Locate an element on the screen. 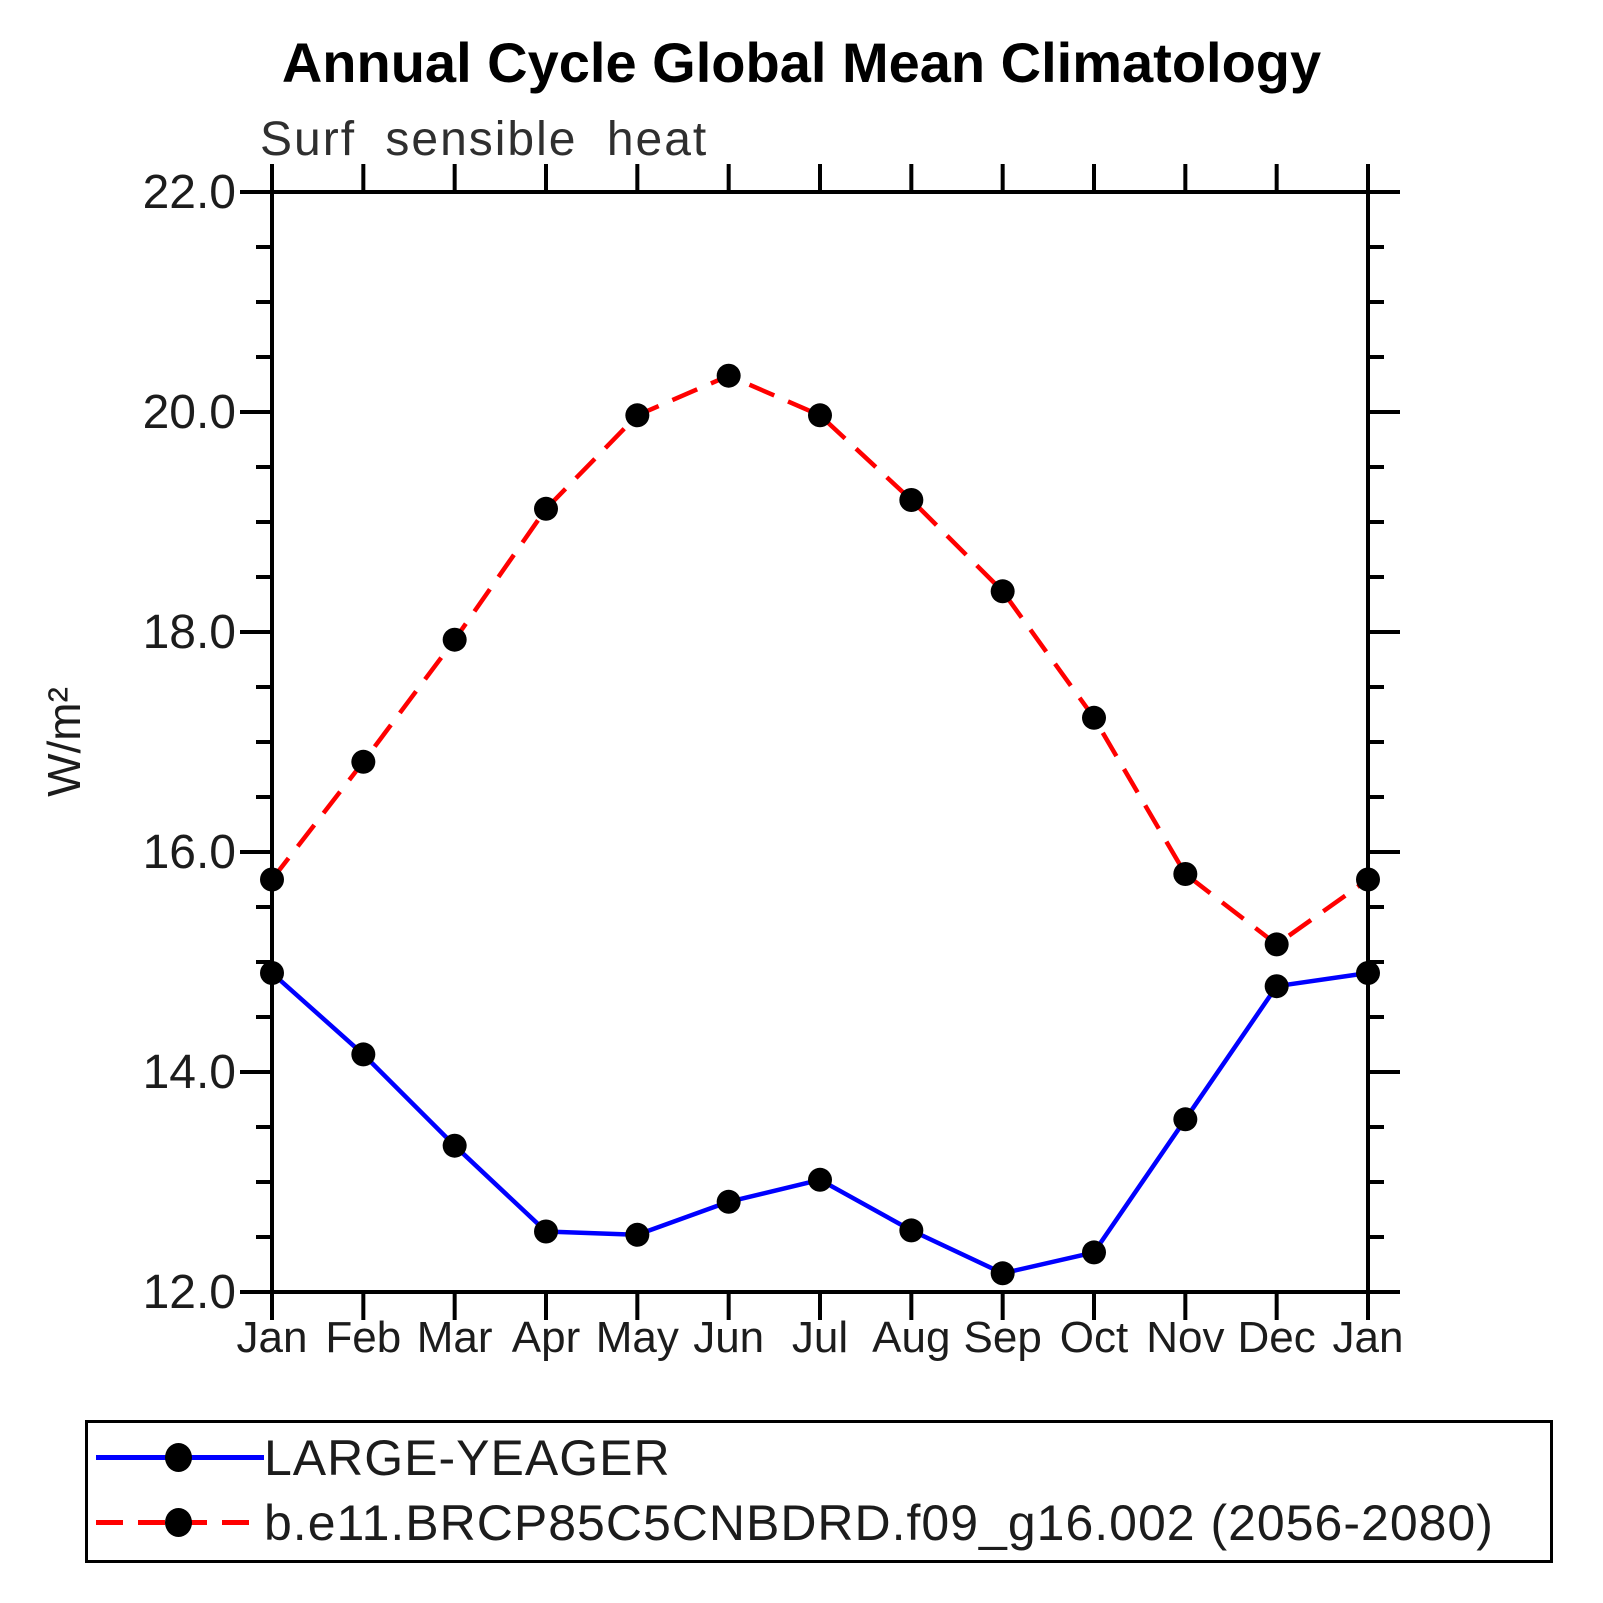  x-tick-label: Feb is located at coordinates (363, 1337).